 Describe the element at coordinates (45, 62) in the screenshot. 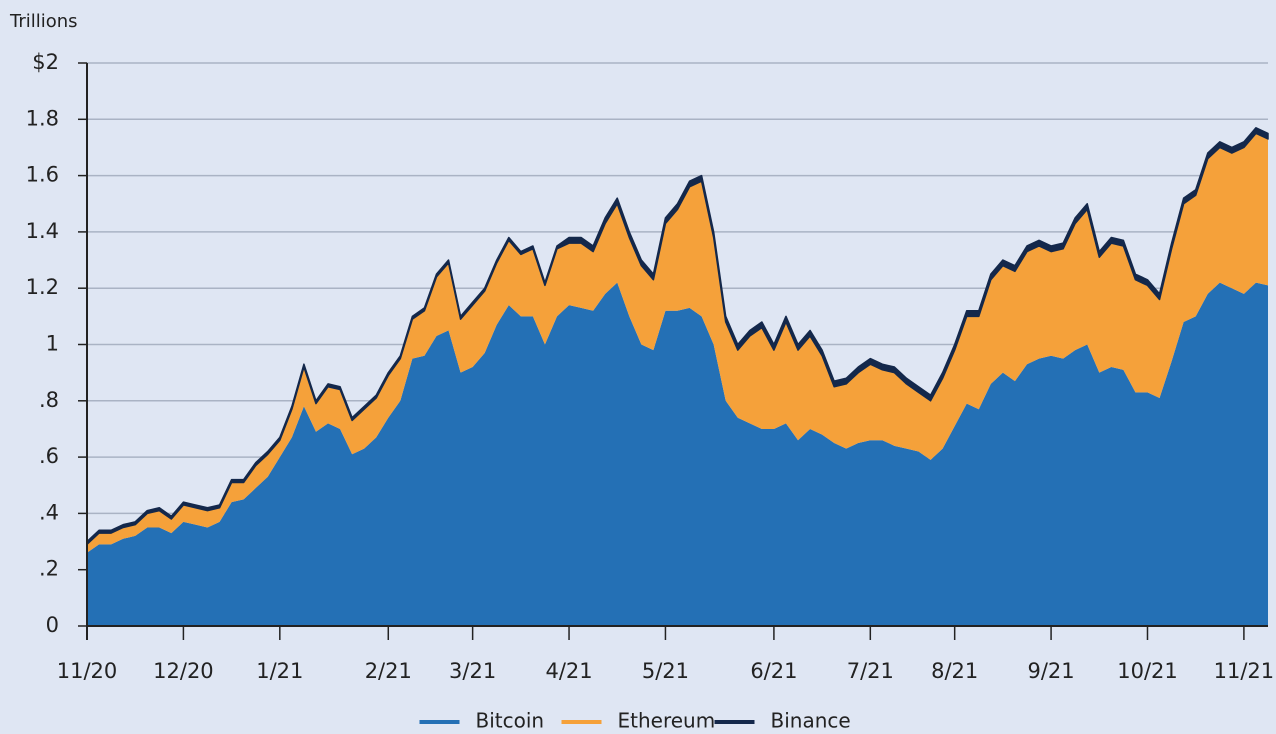

I see `y-tick-label: $2` at that location.